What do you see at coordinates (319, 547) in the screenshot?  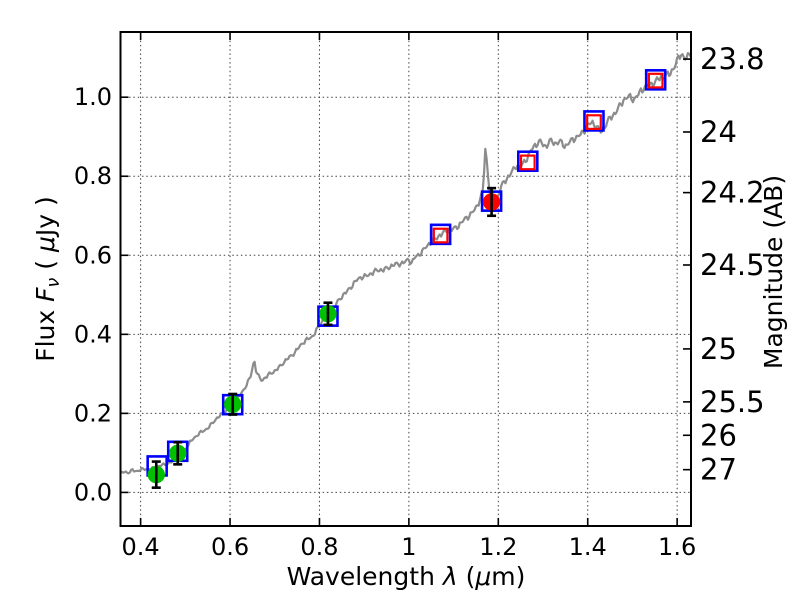 I see `x-tick-label: 0.8` at bounding box center [319, 547].